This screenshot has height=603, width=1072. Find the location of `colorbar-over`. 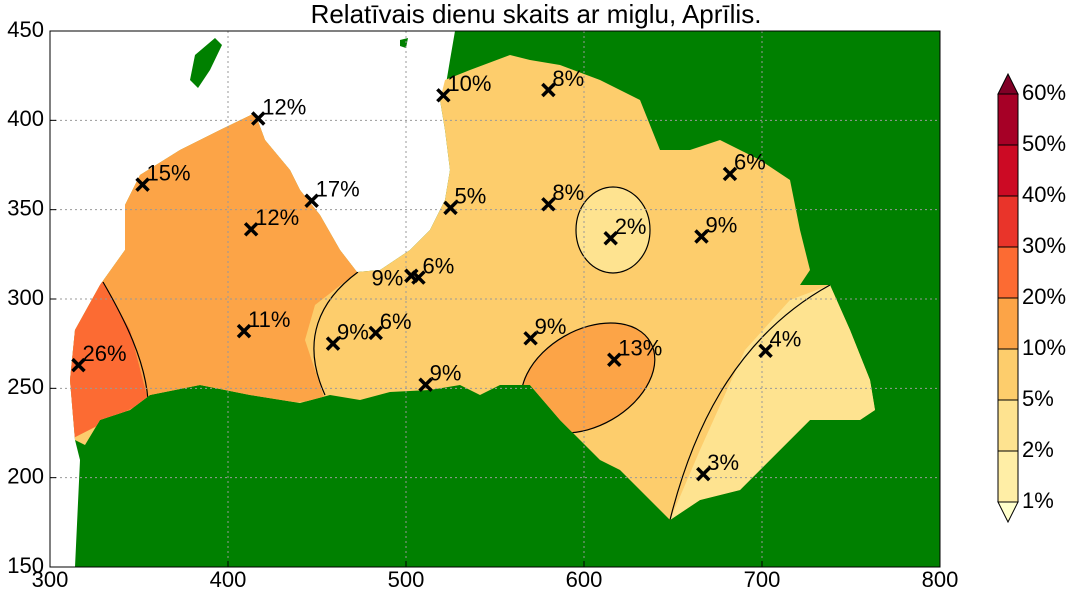

colorbar-over is located at coordinates (1008, 83).